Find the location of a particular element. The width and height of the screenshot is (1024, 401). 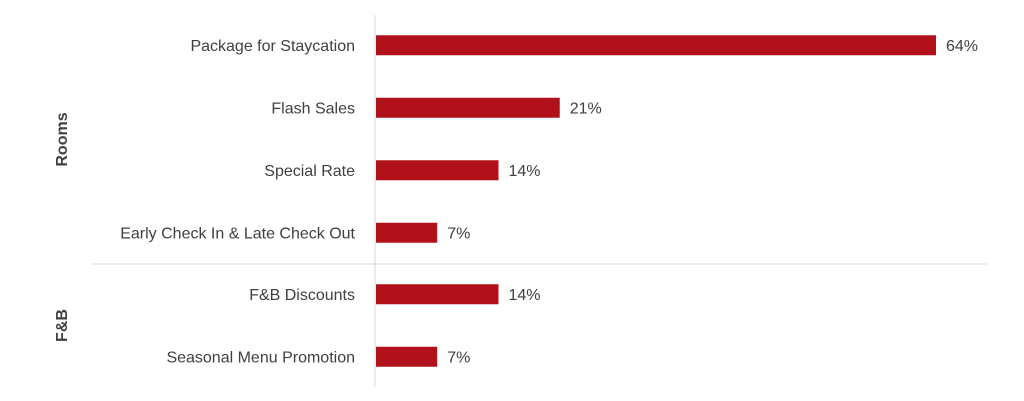

value-label: 21% is located at coordinates (586, 108).